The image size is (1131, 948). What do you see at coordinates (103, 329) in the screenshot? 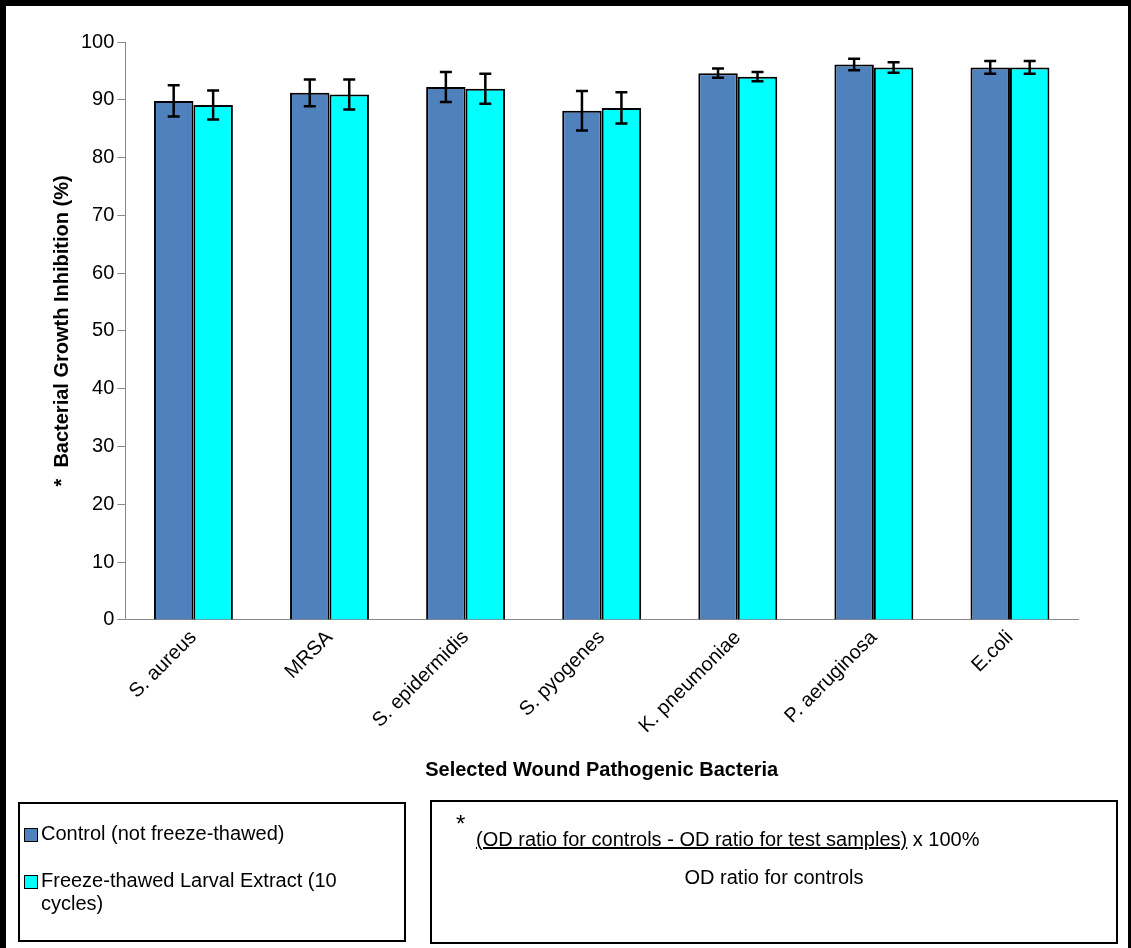
I see `y-tick-label: 50` at bounding box center [103, 329].